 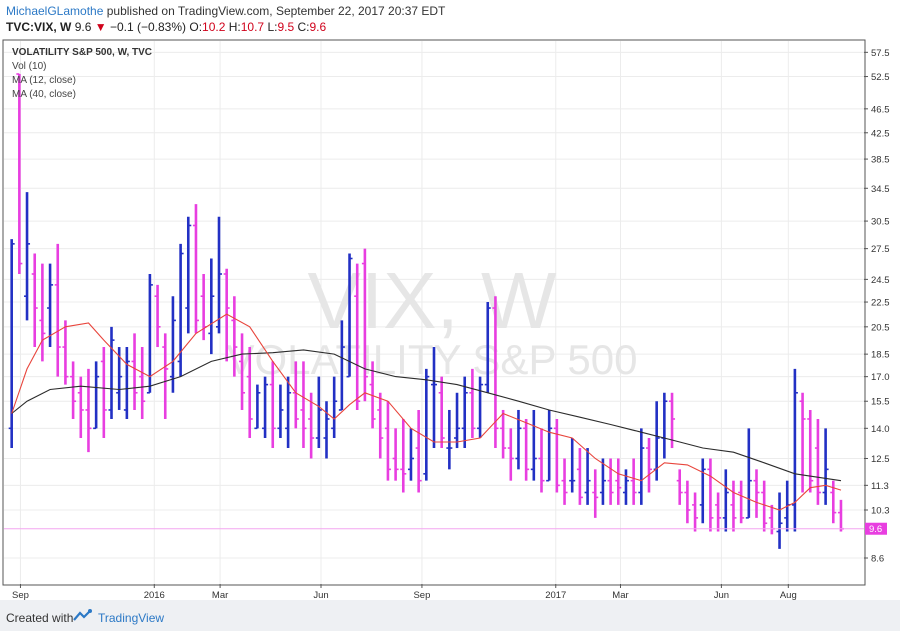 I want to click on y-tick-label: 10.3, so click(x=880, y=511).